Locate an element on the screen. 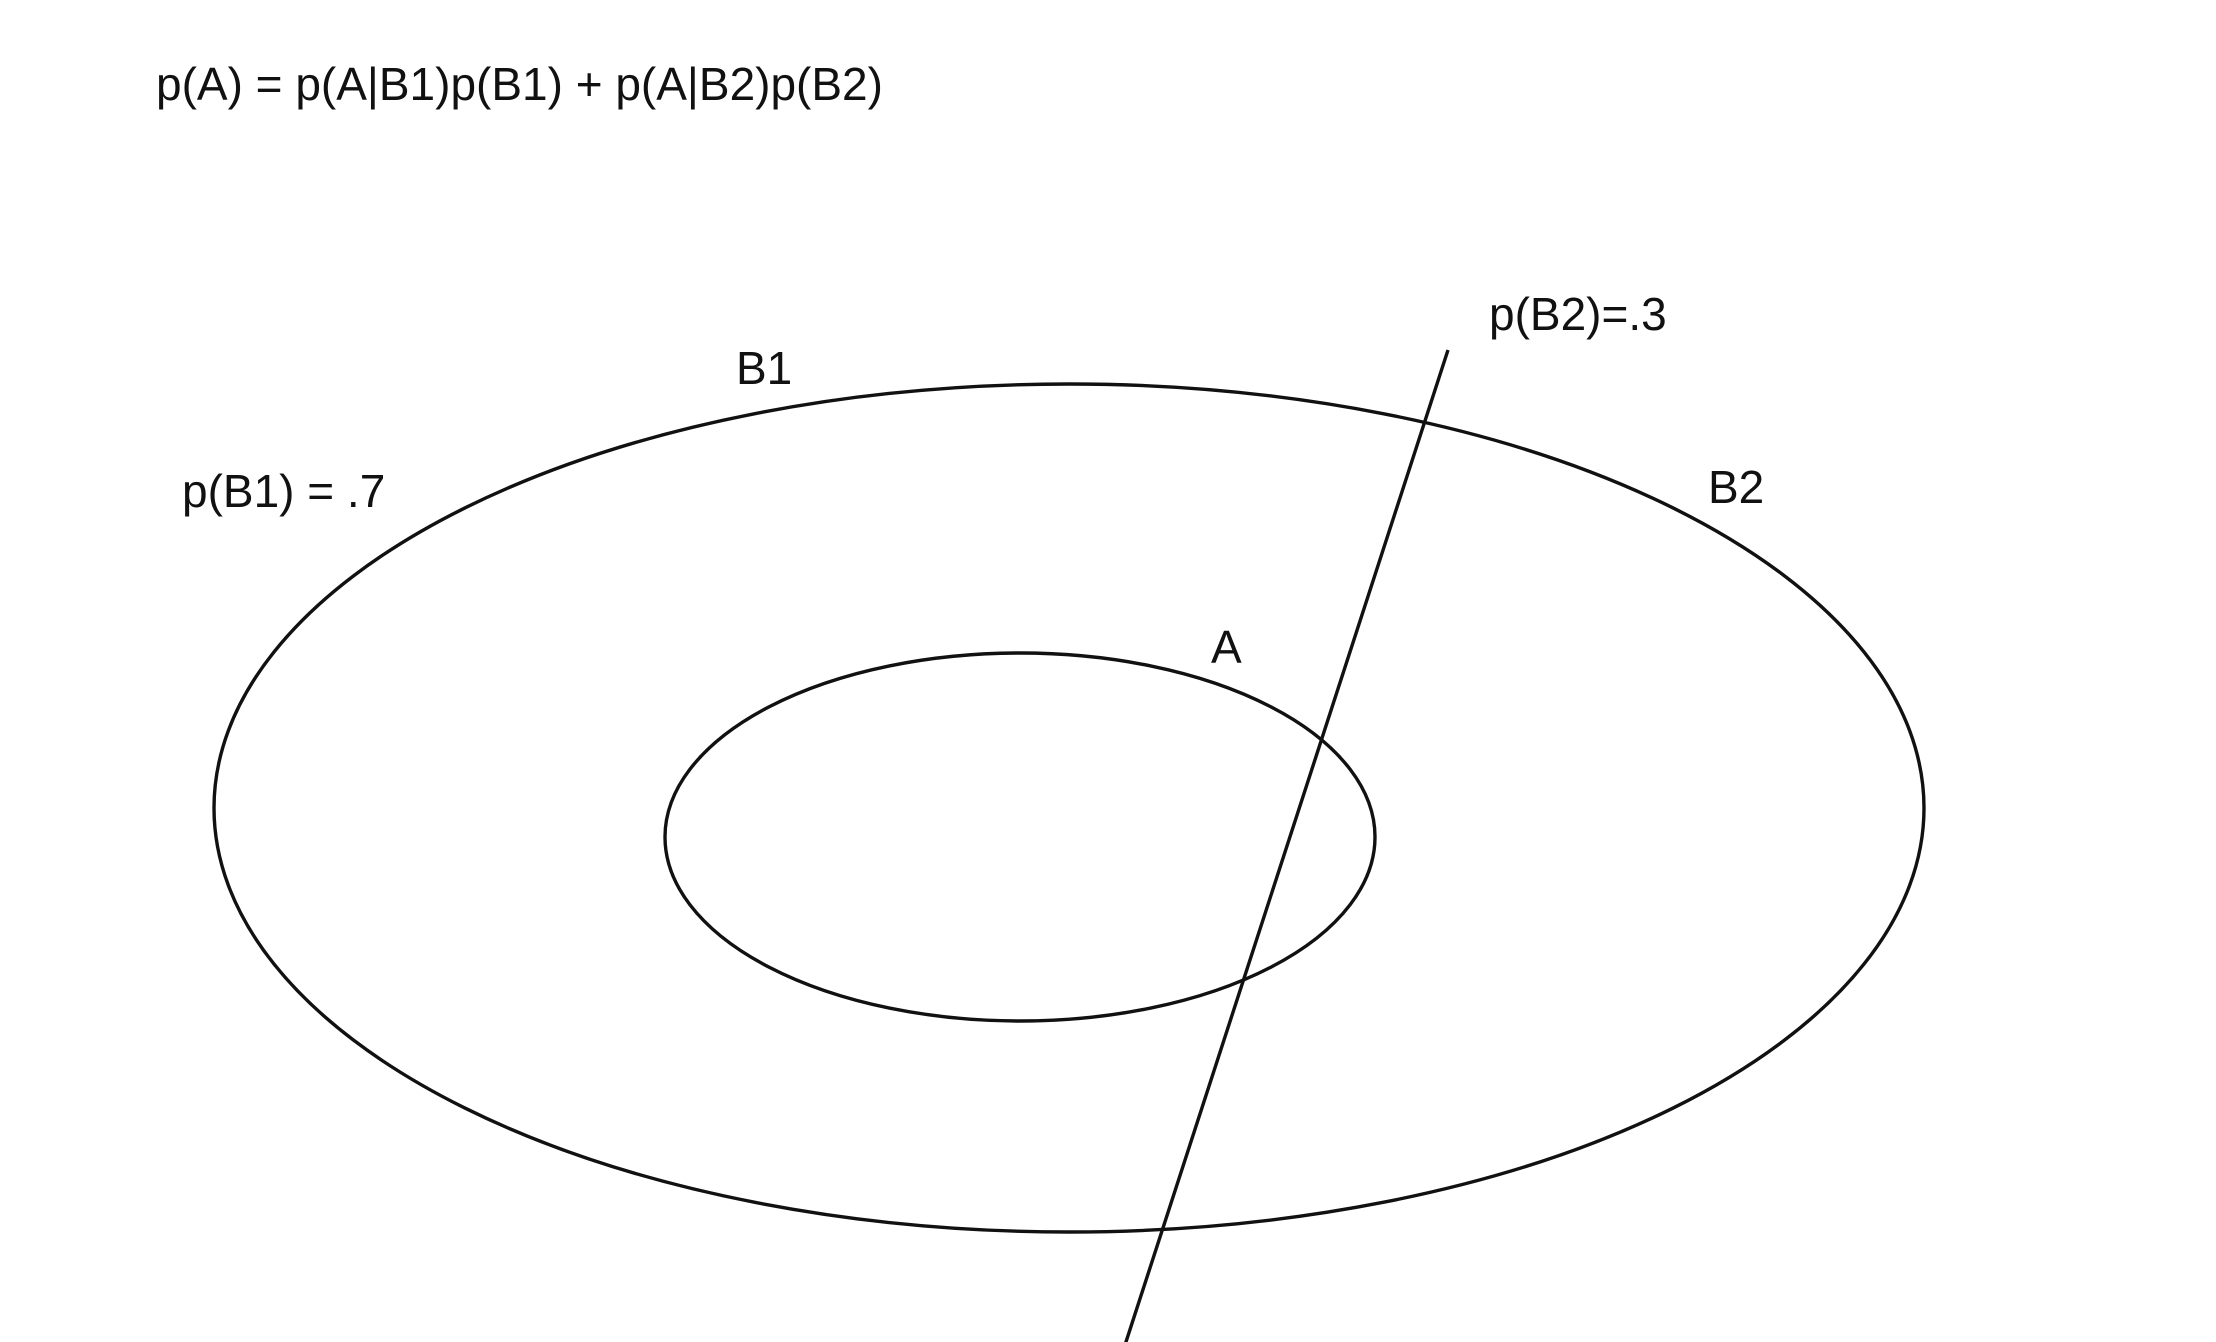 The width and height of the screenshot is (2216, 1342). a-label: A is located at coordinates (1226, 647).